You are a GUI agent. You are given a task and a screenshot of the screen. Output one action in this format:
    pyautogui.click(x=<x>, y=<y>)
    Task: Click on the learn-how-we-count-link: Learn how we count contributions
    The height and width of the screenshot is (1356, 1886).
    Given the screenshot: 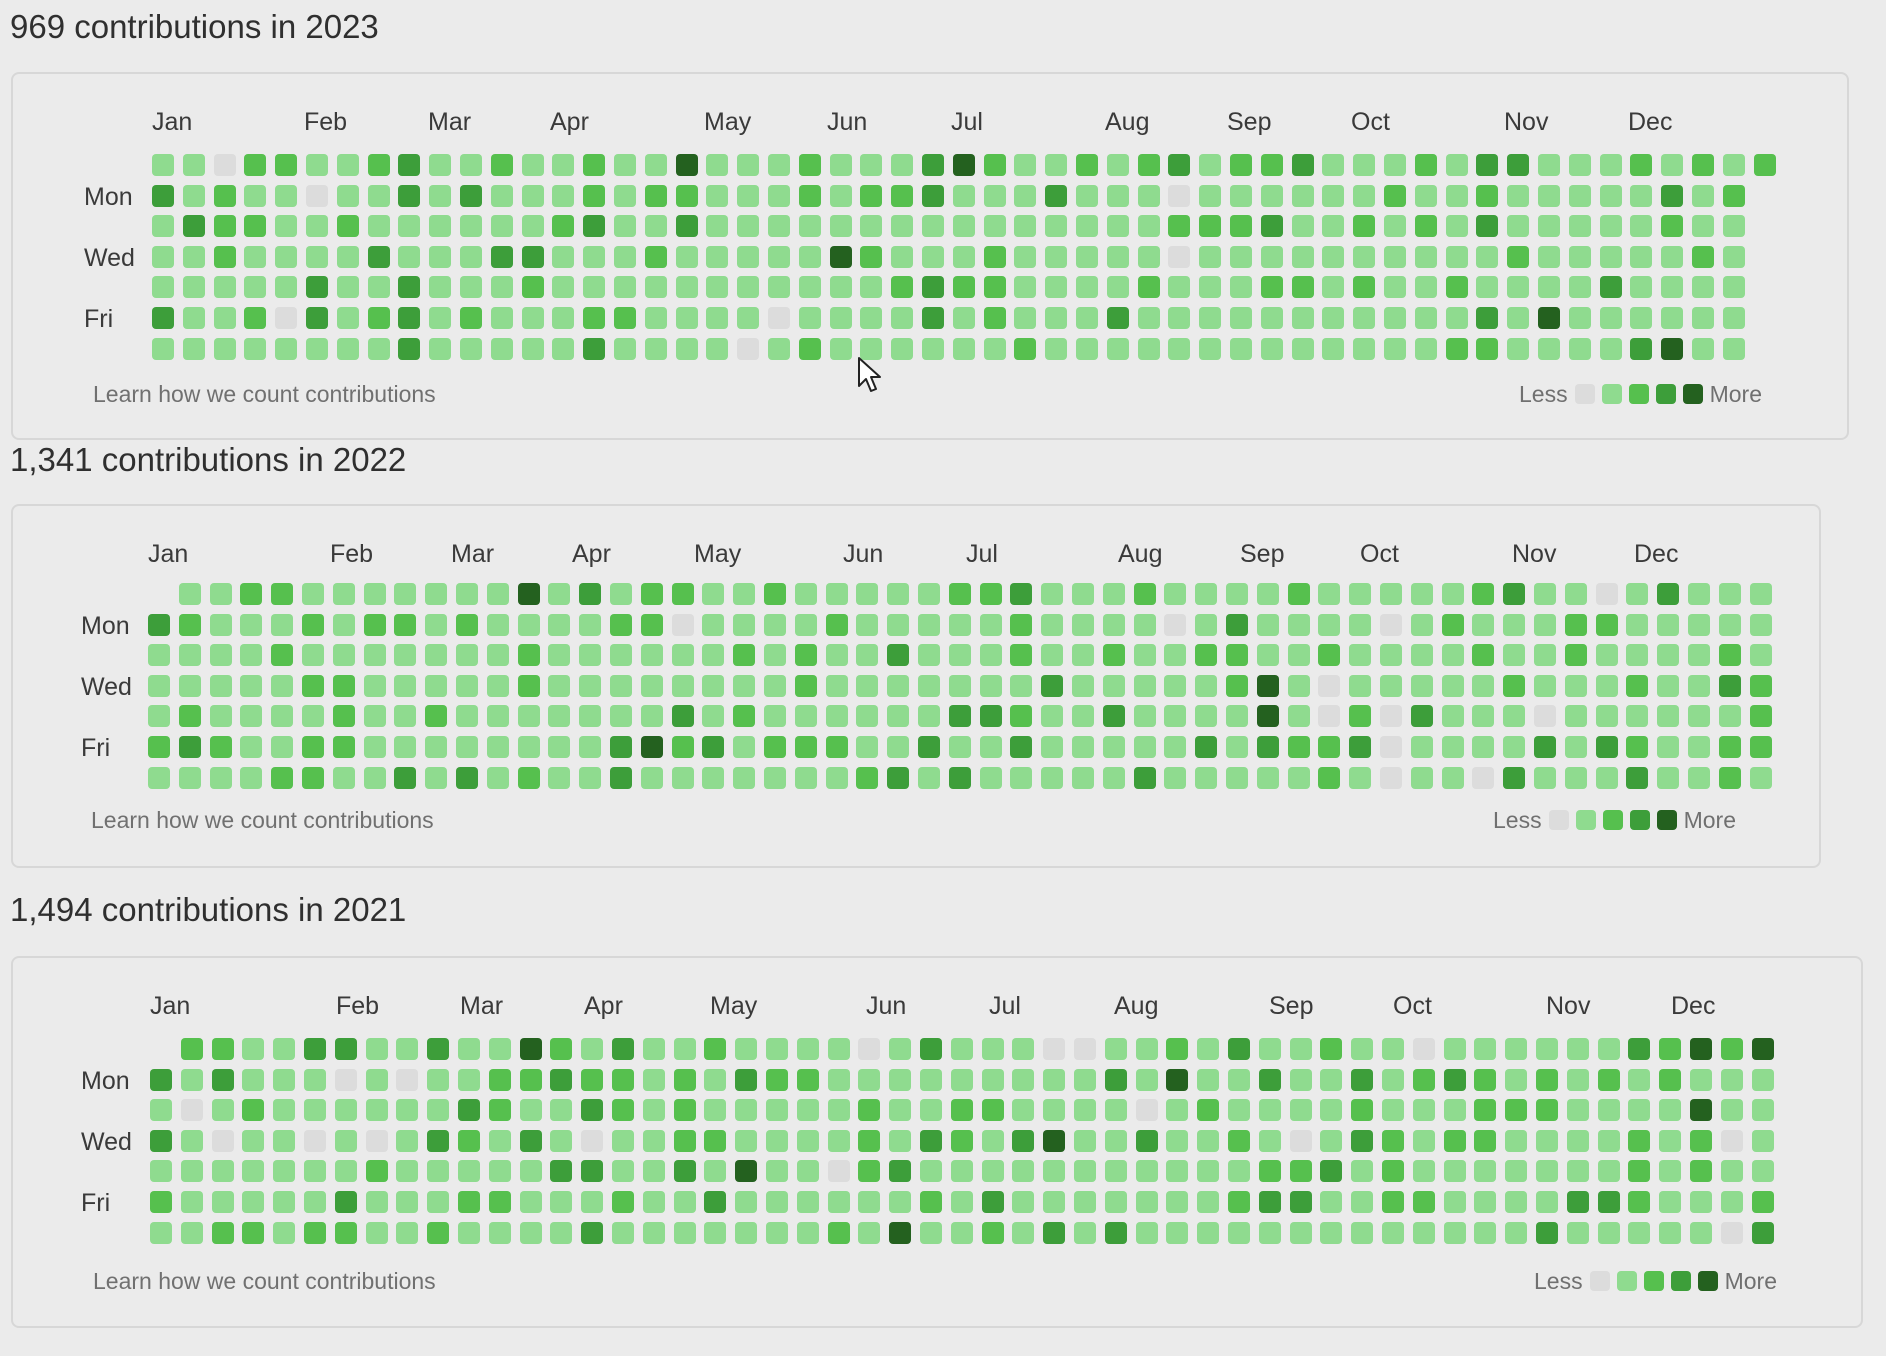 What is the action you would take?
    pyautogui.click(x=264, y=1281)
    